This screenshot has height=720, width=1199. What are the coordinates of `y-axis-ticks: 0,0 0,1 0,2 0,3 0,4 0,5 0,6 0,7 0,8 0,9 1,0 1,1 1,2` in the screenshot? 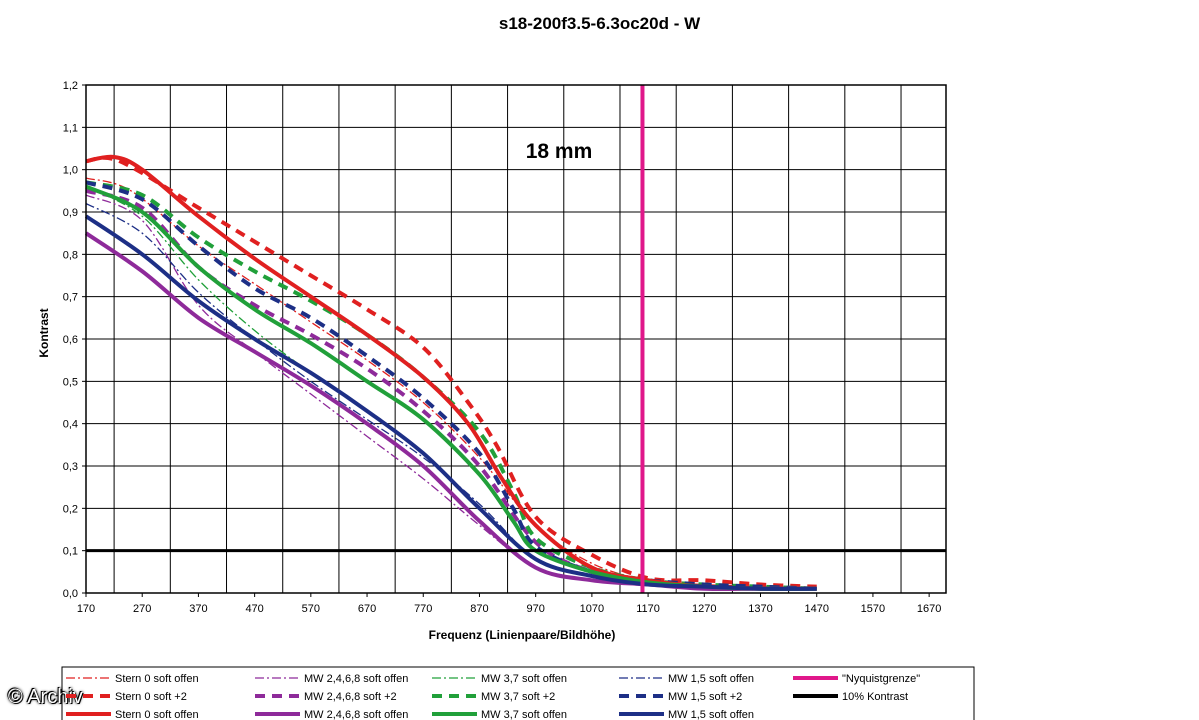 It's located at (74, 340).